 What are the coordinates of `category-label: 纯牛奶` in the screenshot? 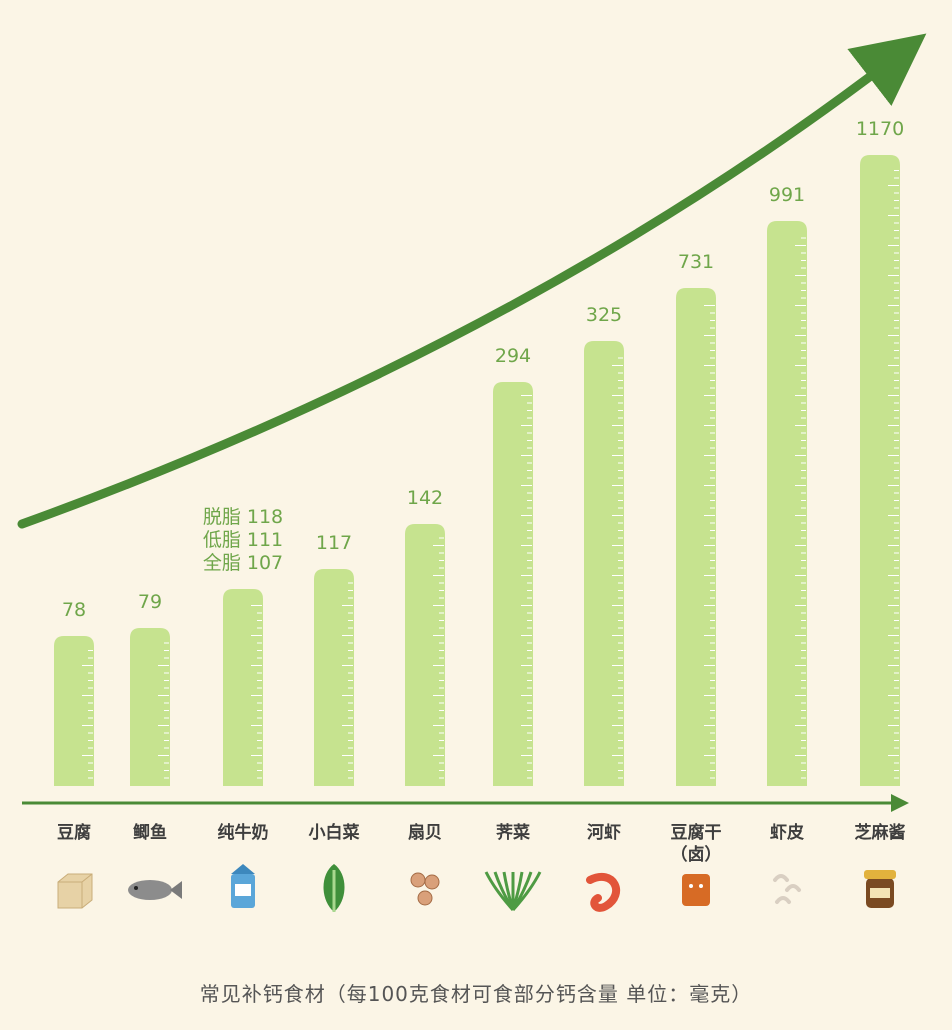 It's located at (243, 832).